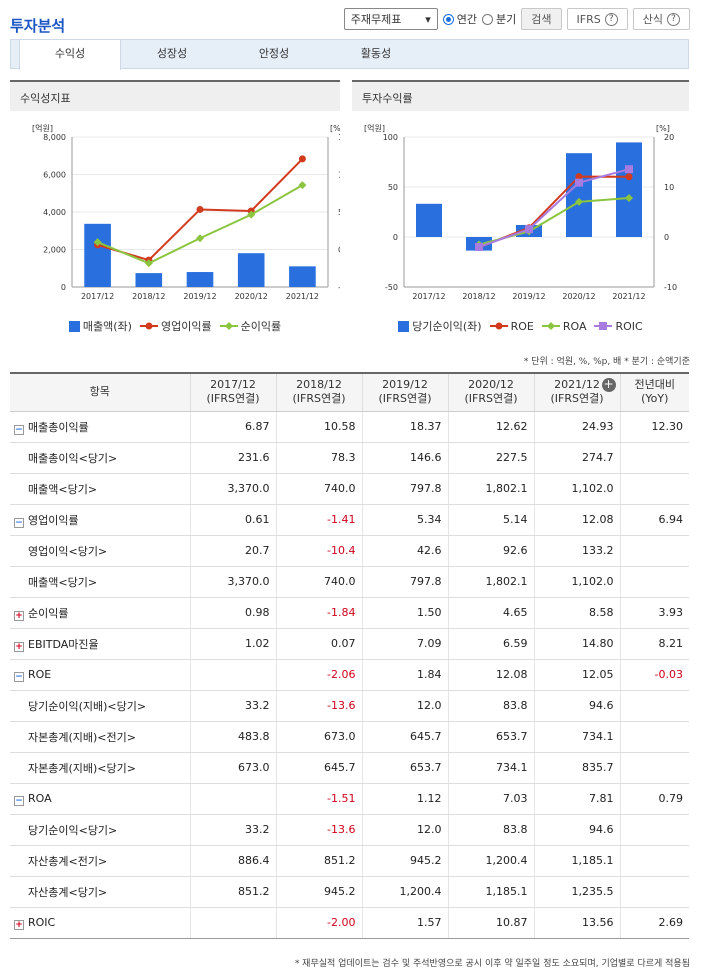 This screenshot has height=980, width=704. Describe the element at coordinates (459, 19) in the screenshot. I see `radio-annual: 연간` at that location.